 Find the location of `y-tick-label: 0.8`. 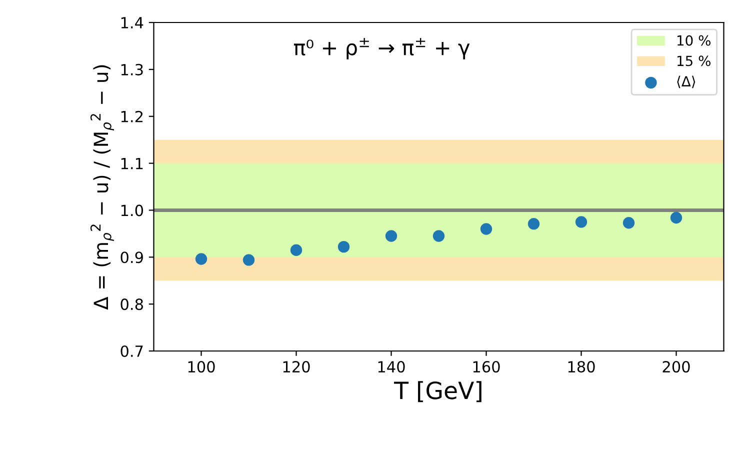

y-tick-label: 0.8 is located at coordinates (131, 304).